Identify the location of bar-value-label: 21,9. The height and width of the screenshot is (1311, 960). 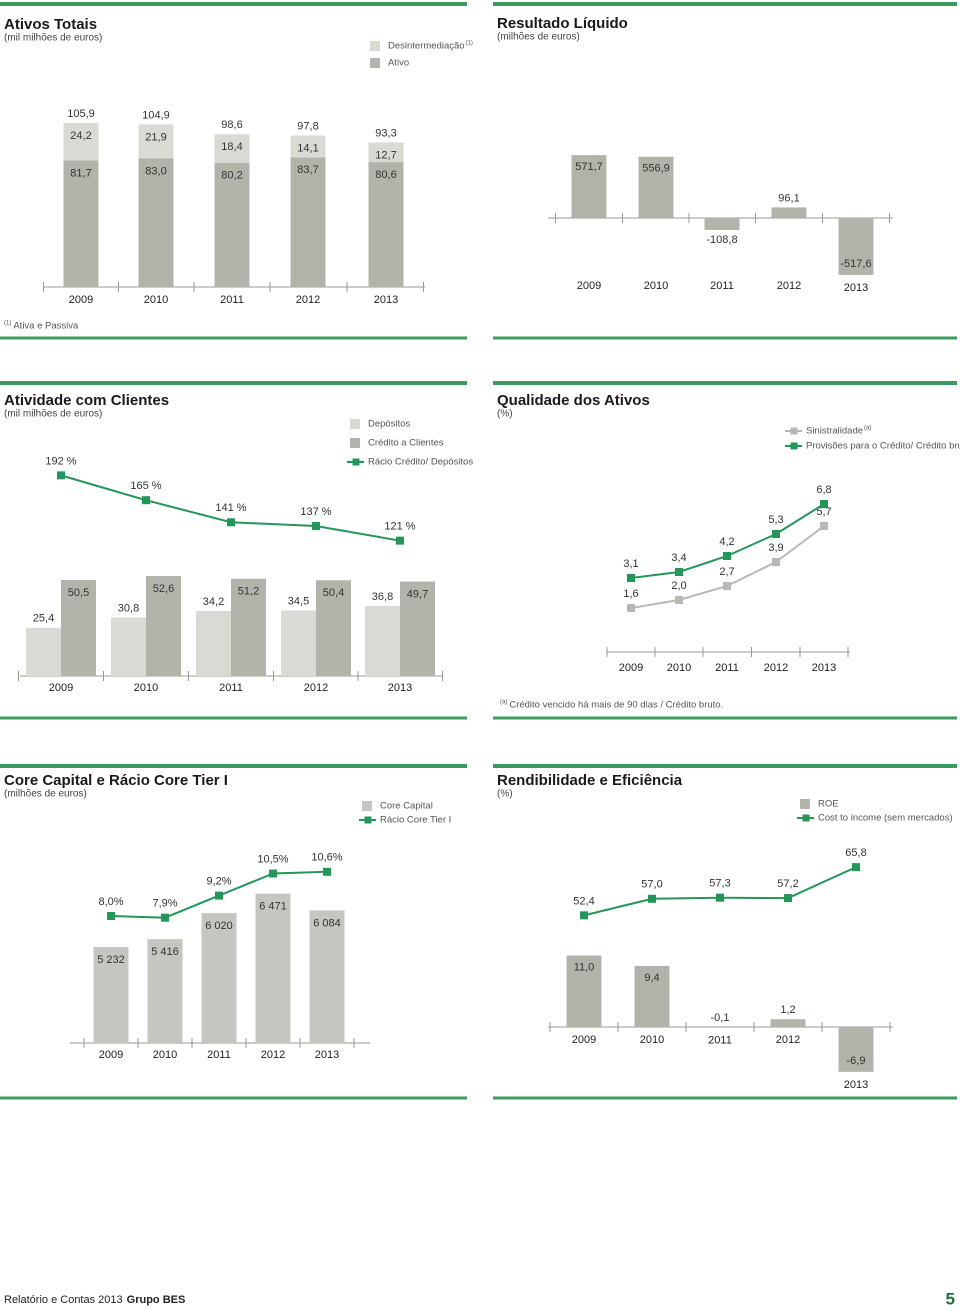
(155, 137).